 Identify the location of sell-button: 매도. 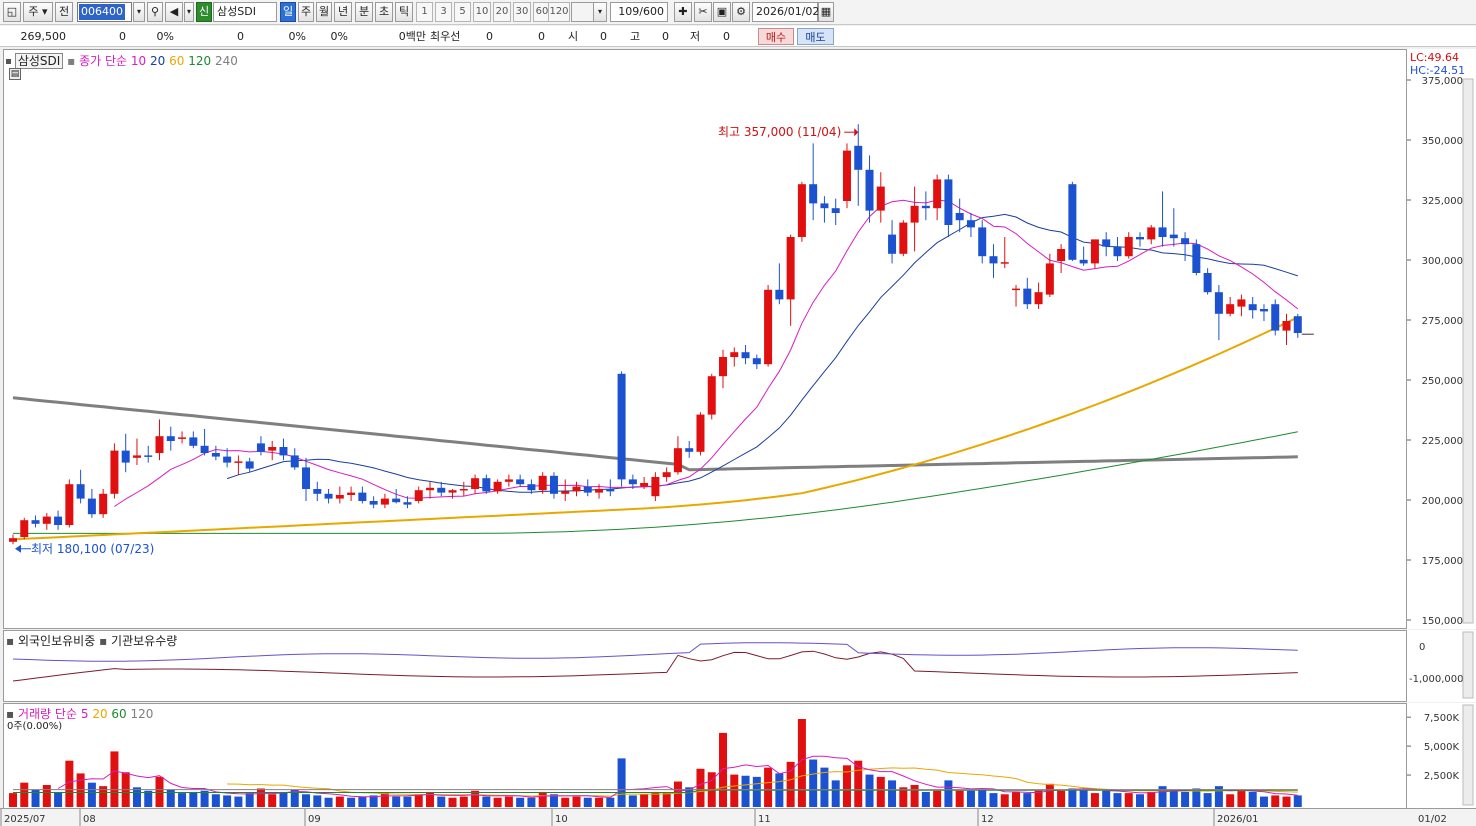
(815, 36).